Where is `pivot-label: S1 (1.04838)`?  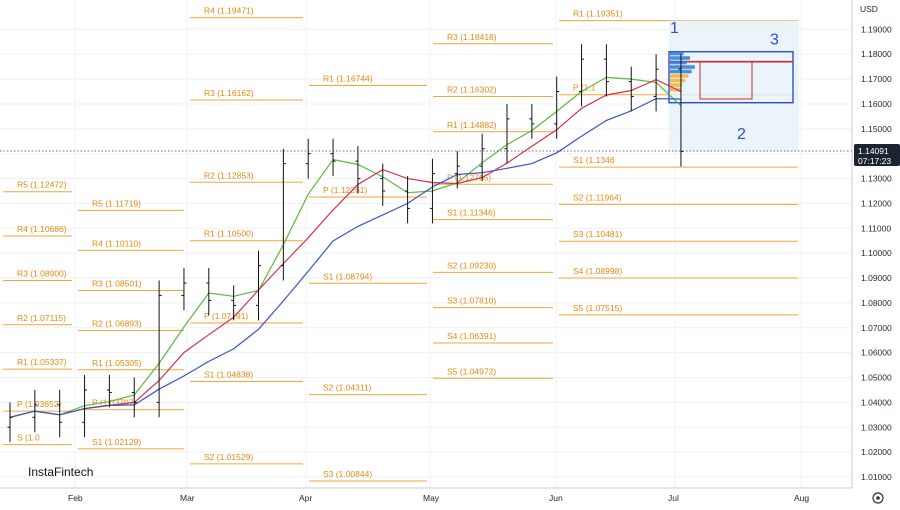 pivot-label: S1 (1.04838) is located at coordinates (228, 374).